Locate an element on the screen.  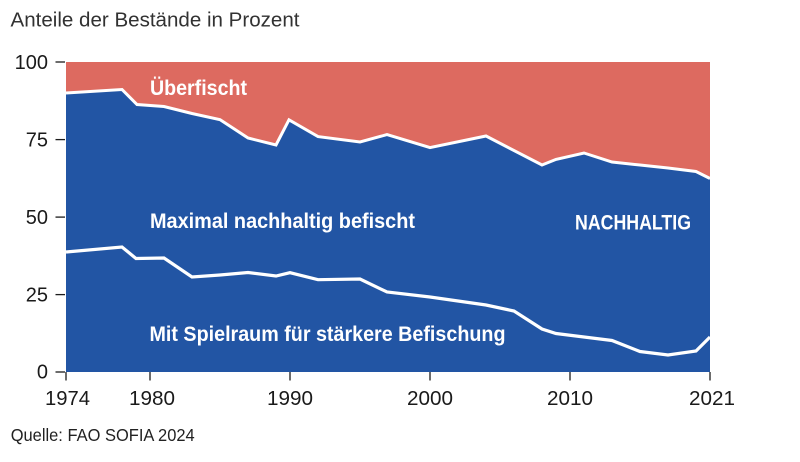
svg-text: Maximal nachhaltig befischt is located at coordinates (282, 221).